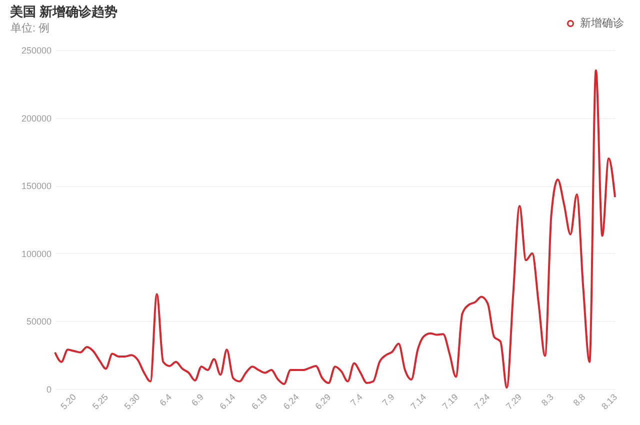 This screenshot has width=640, height=425. Describe the element at coordinates (418, 402) in the screenshot. I see `x-tick-label: 7.14` at that location.